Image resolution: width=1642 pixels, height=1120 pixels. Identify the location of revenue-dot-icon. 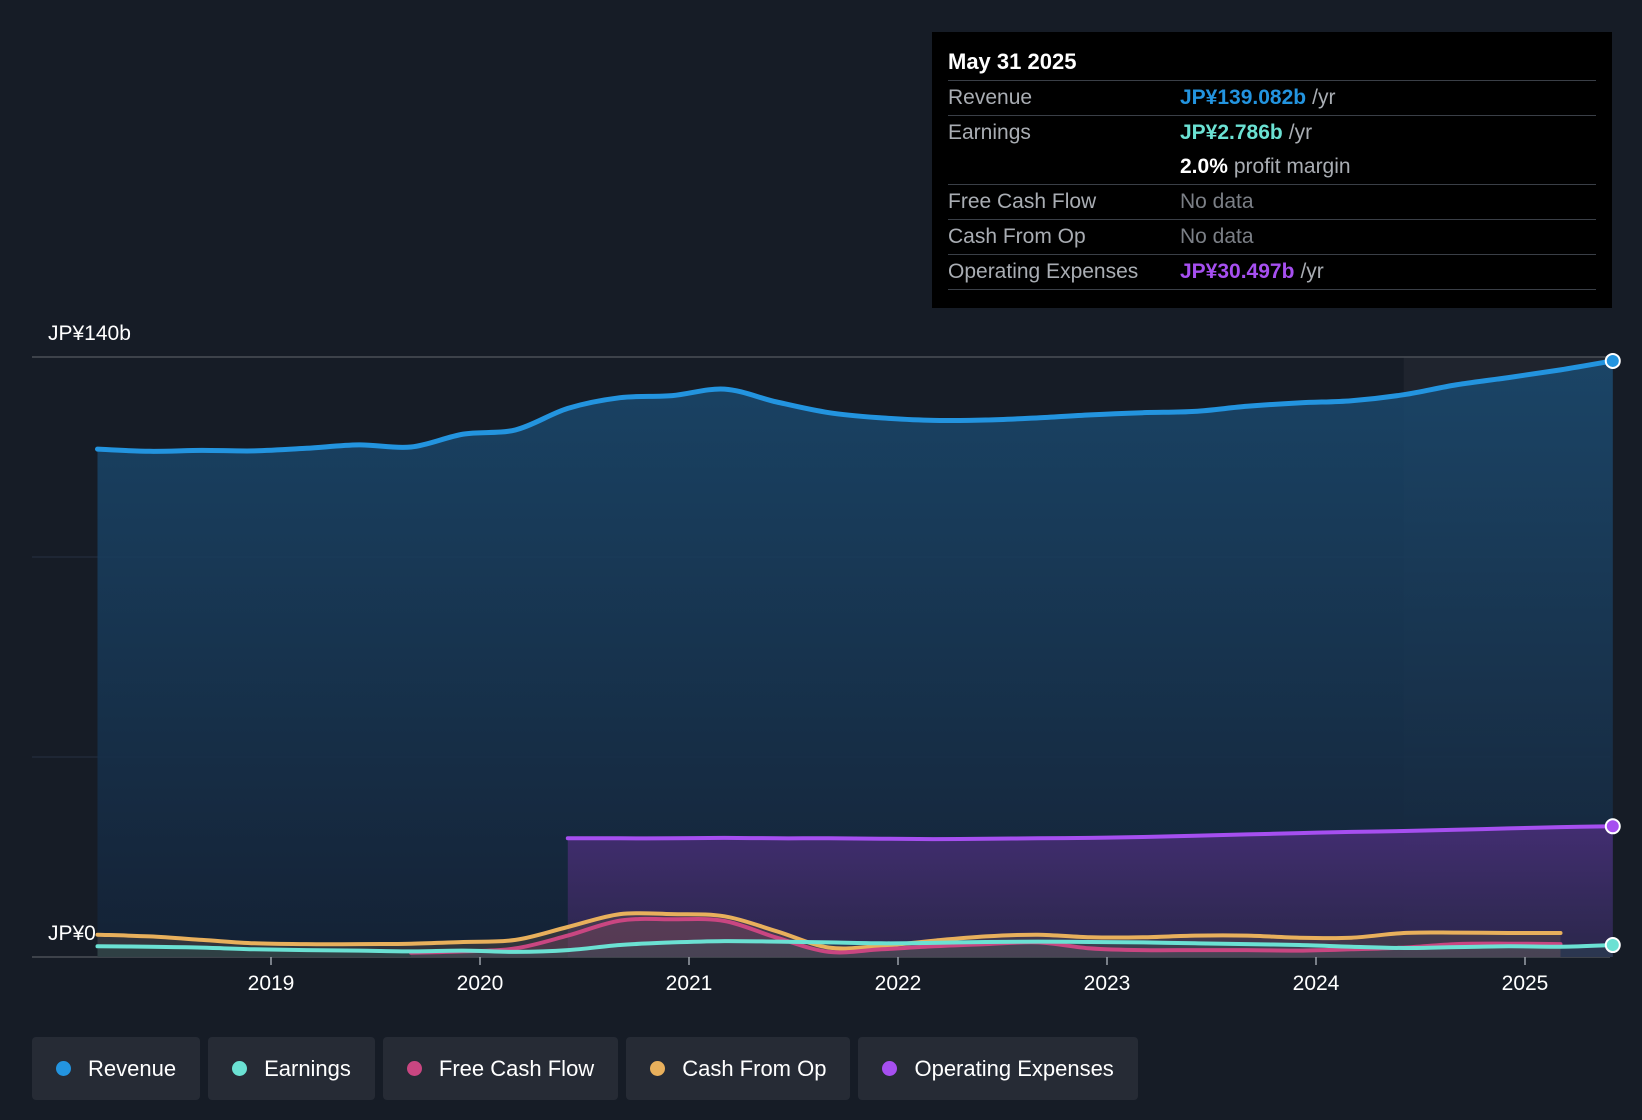
(63, 1068).